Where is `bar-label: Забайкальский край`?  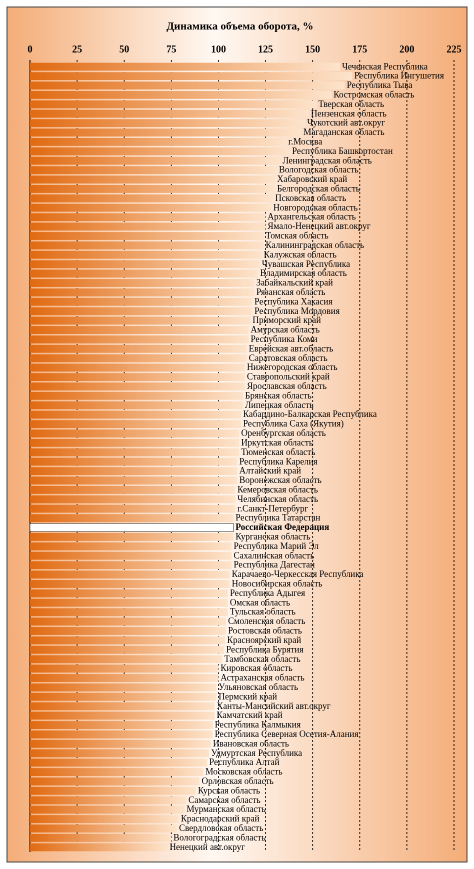
bar-label: Забайкальский край is located at coordinates (294, 283).